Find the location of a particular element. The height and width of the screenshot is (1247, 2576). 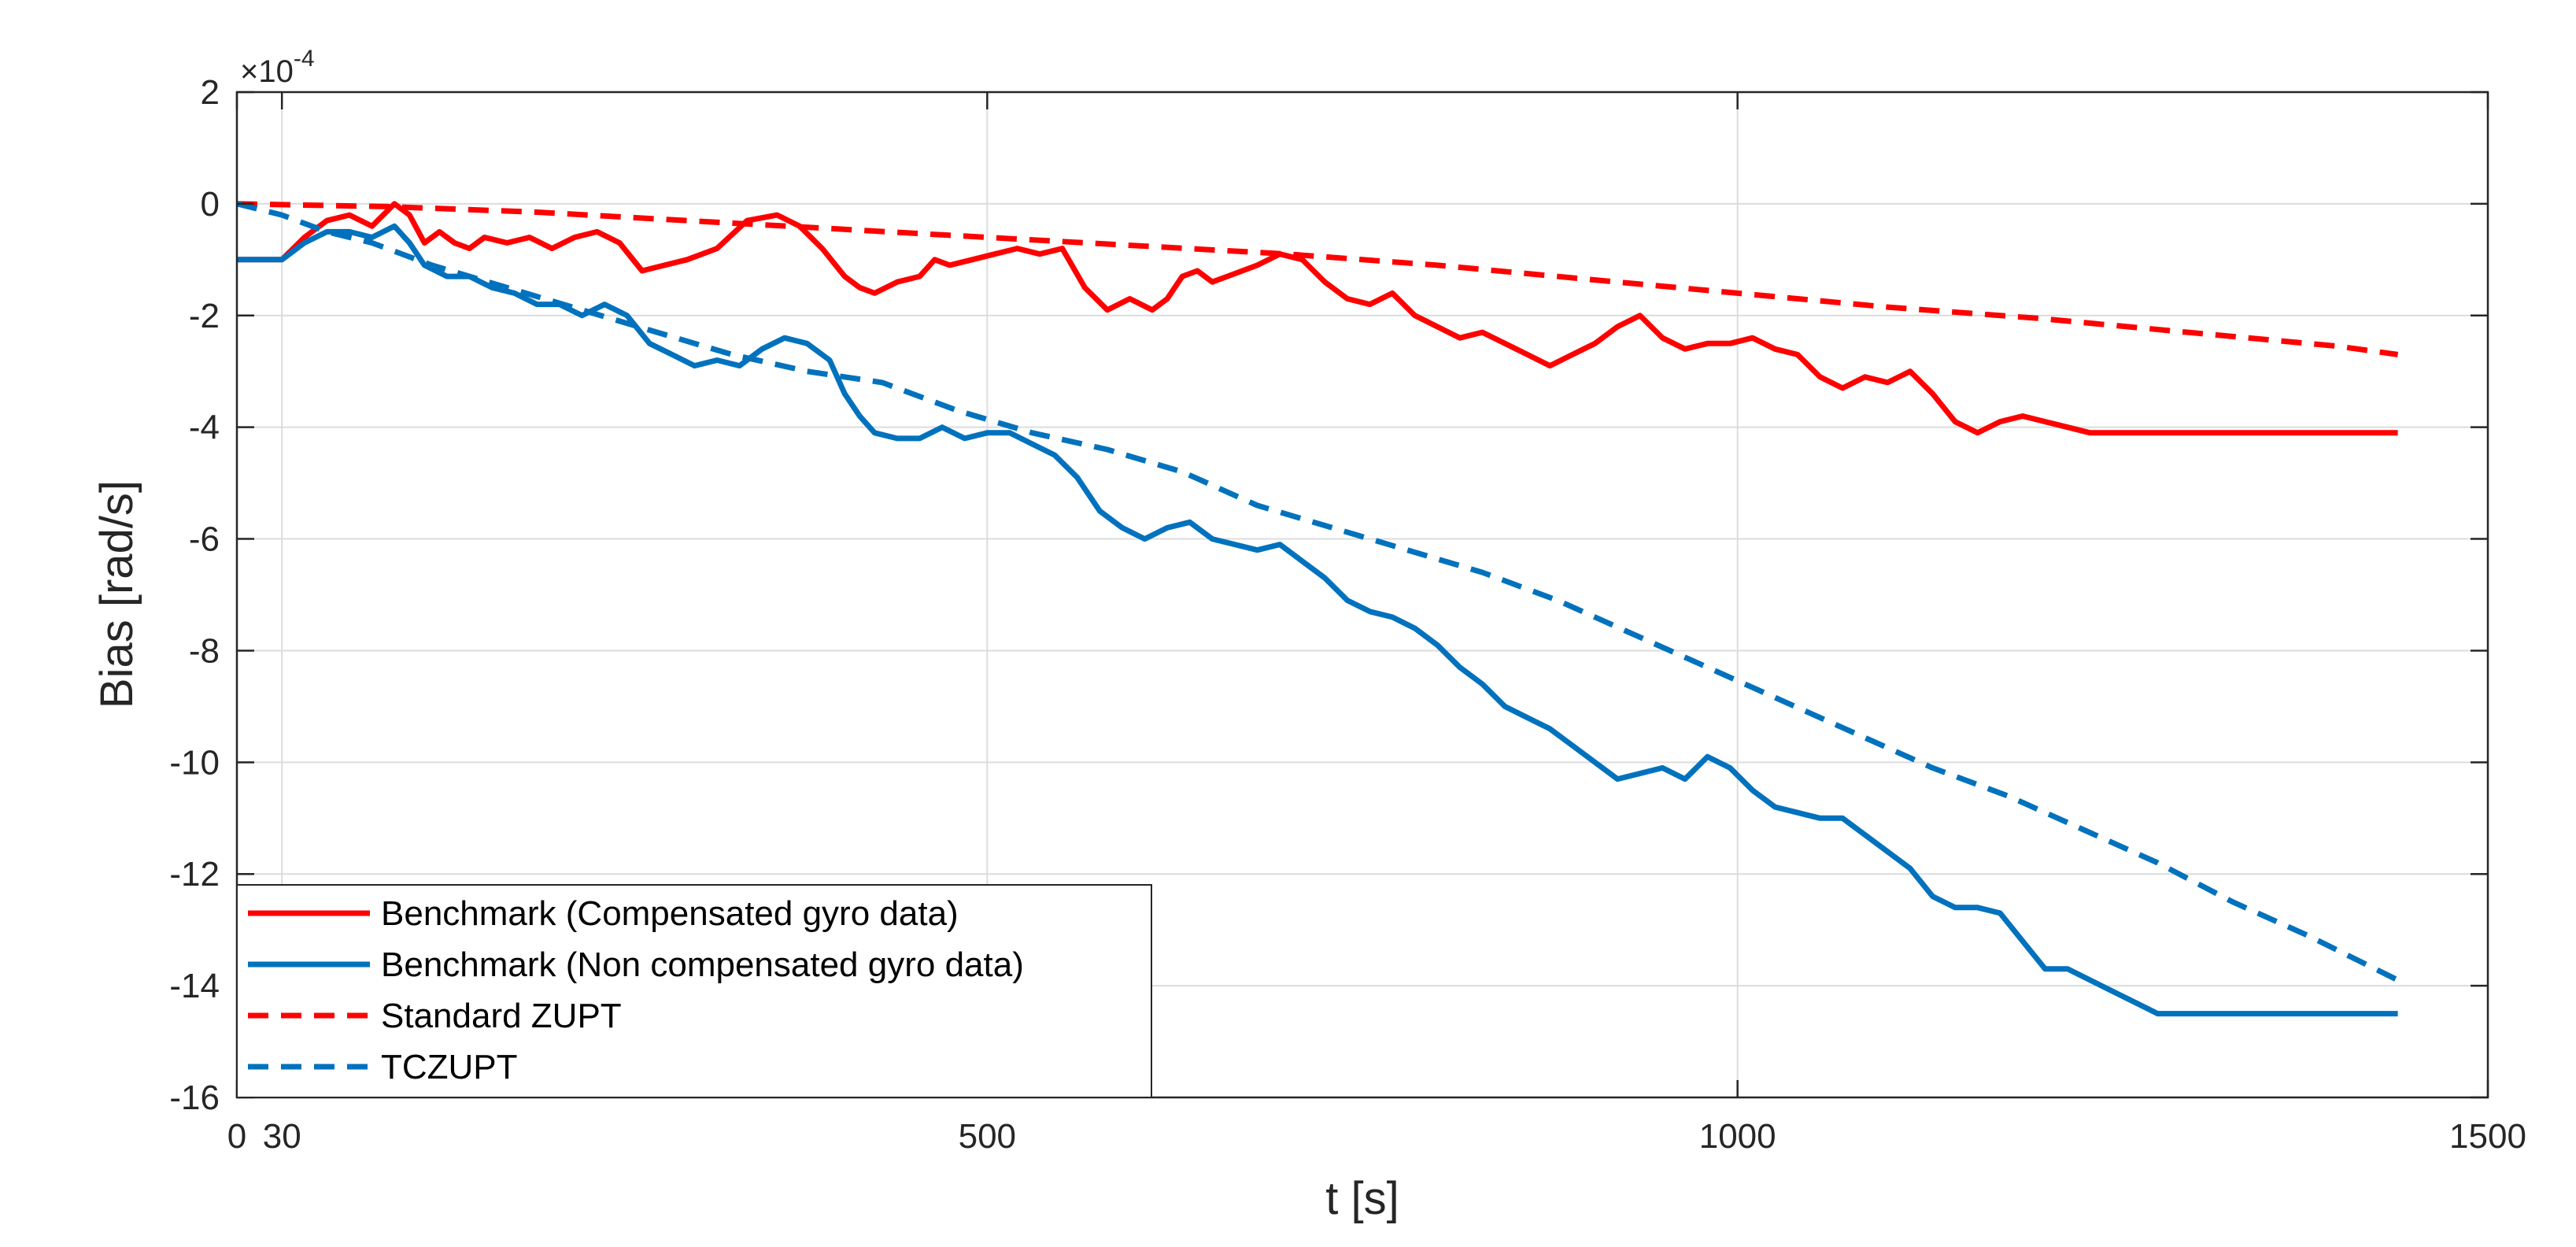

y-tick-label: 0 is located at coordinates (210, 204).